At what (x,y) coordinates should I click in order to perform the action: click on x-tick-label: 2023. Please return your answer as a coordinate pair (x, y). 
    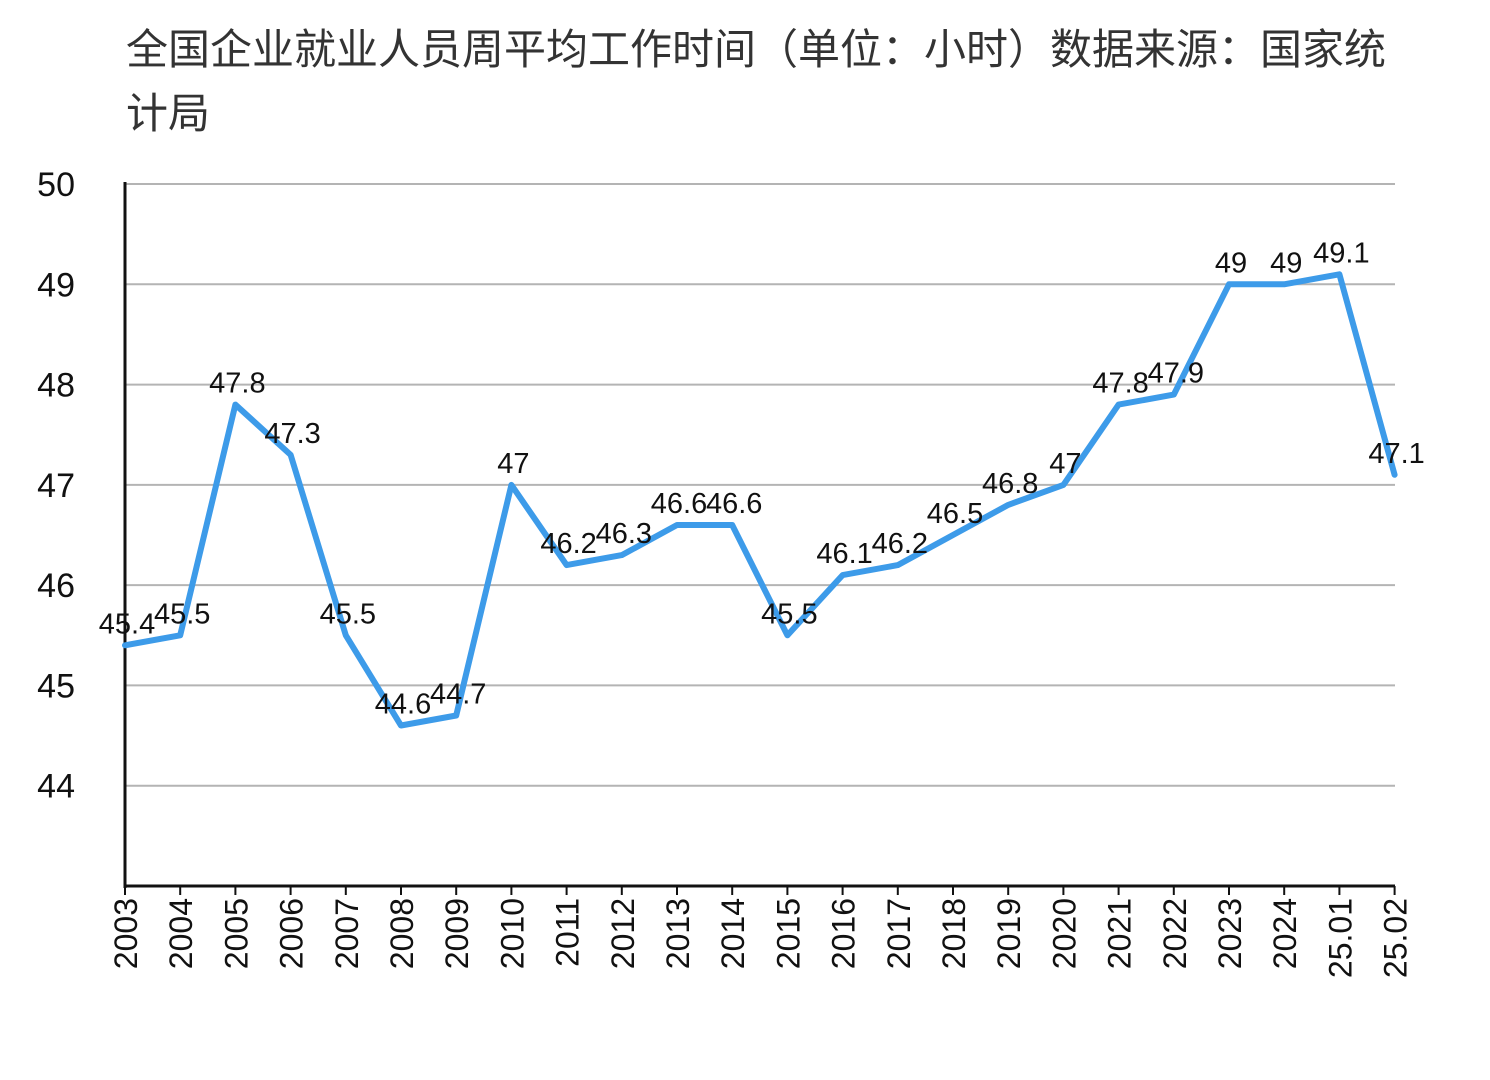
    Looking at the image, I should click on (1230, 933).